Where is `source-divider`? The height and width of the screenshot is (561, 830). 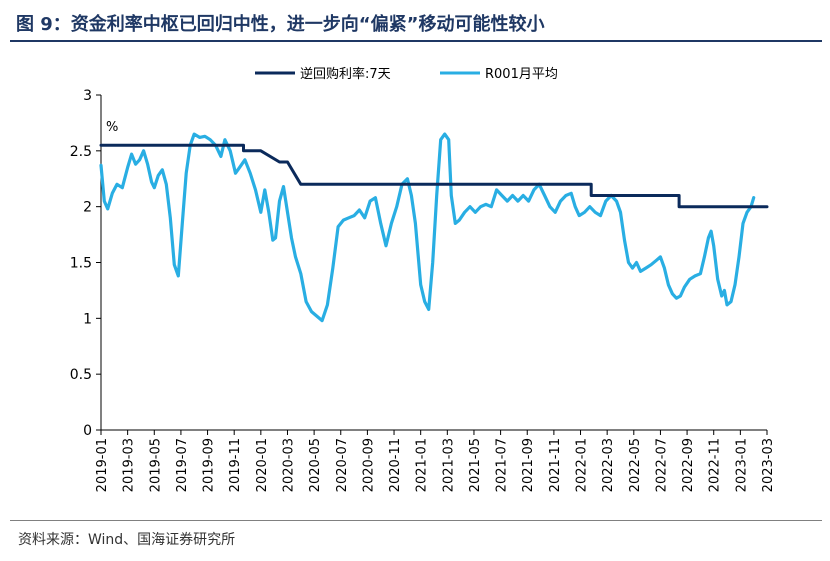 source-divider is located at coordinates (416, 520).